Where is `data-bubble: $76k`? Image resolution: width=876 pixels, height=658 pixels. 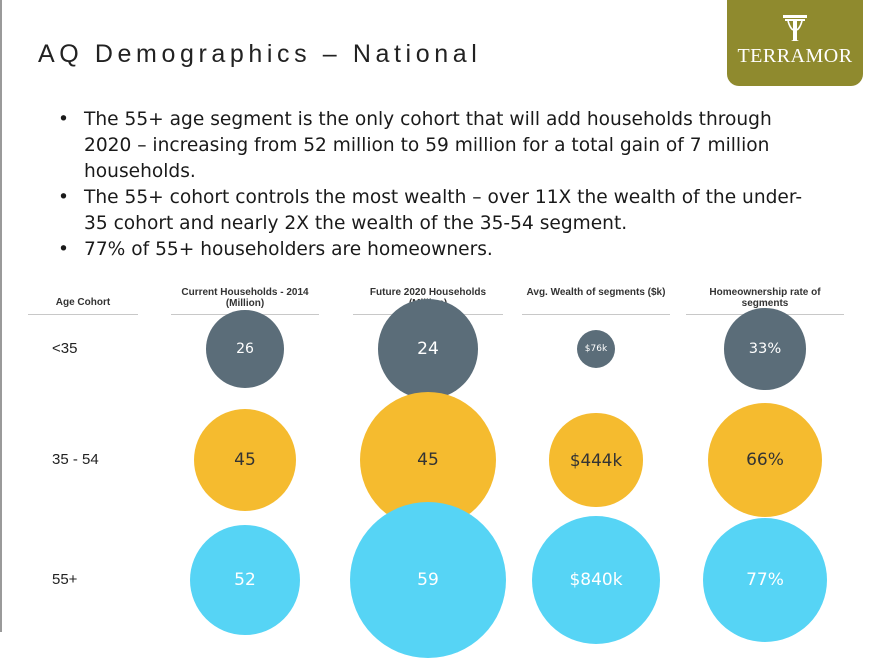 data-bubble: $76k is located at coordinates (596, 349).